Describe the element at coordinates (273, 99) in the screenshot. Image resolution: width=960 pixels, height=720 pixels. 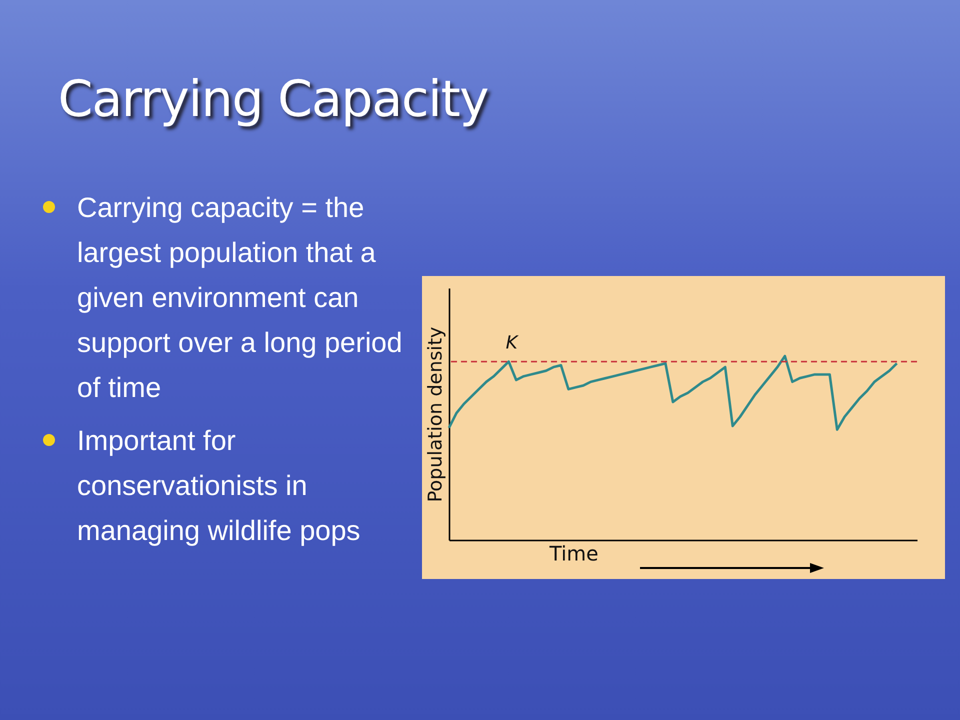
I see `chart-title: Carrying Capacity` at that location.